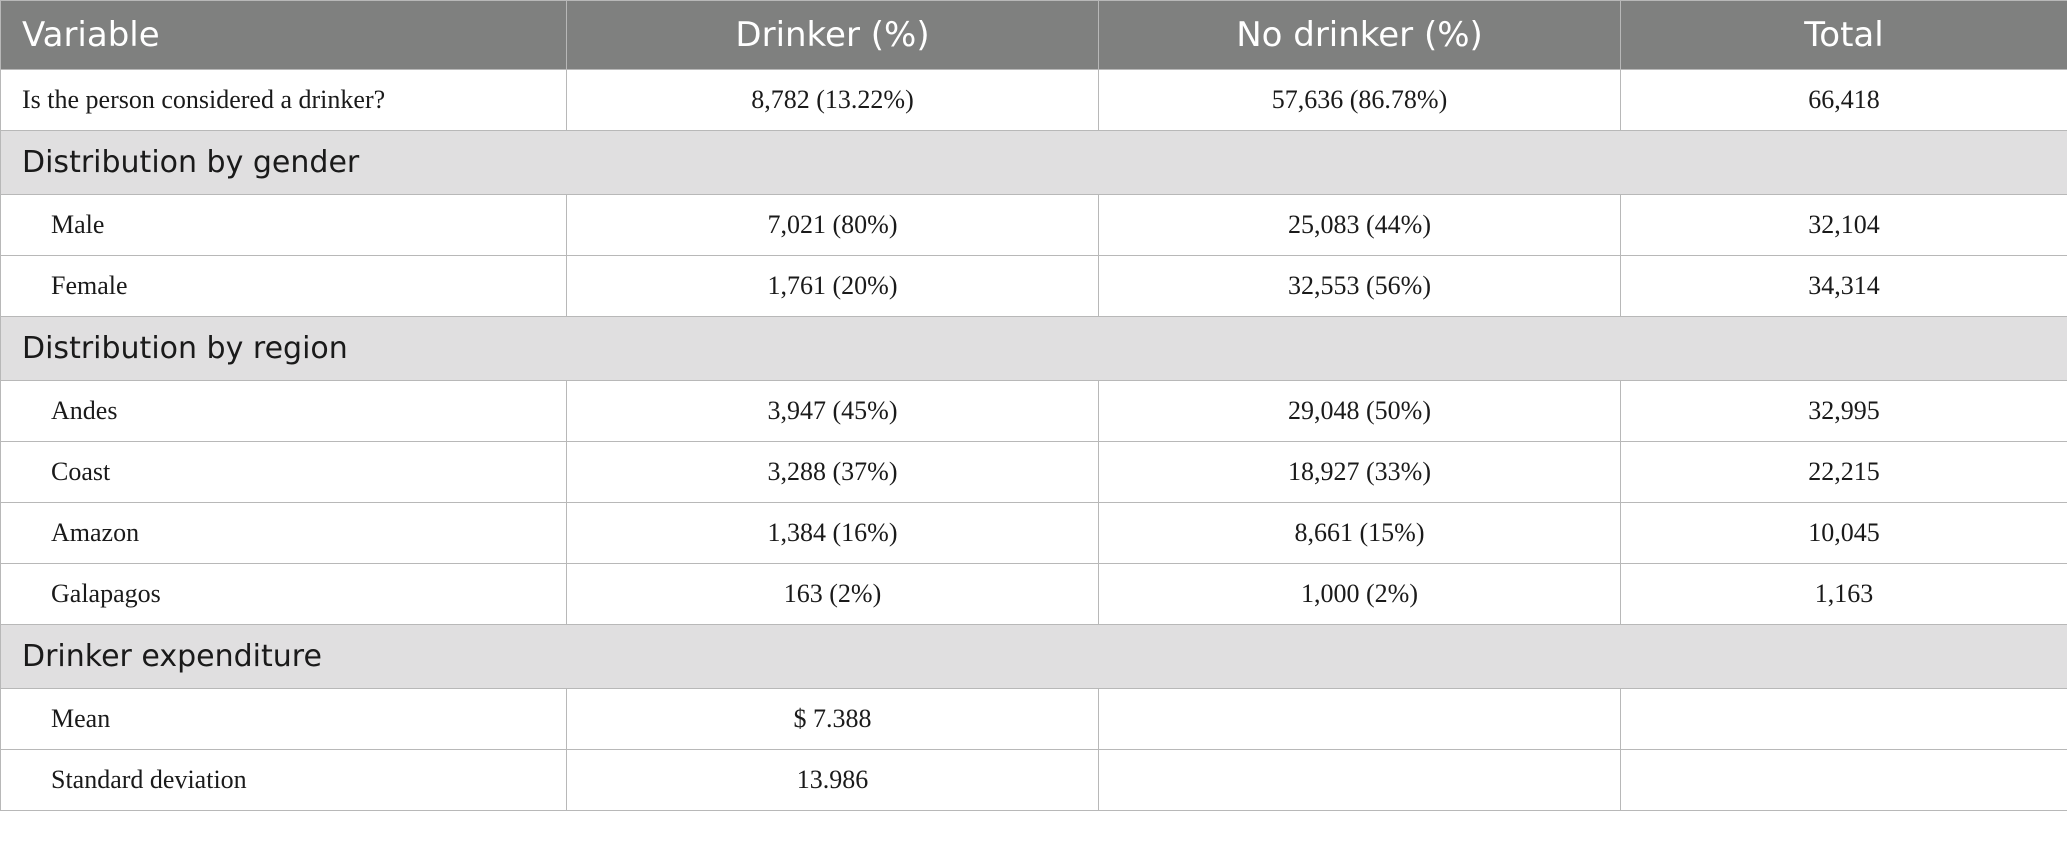  What do you see at coordinates (1359, 225) in the screenshot?
I see `no-drinker-cell: 25,083 (44%)` at bounding box center [1359, 225].